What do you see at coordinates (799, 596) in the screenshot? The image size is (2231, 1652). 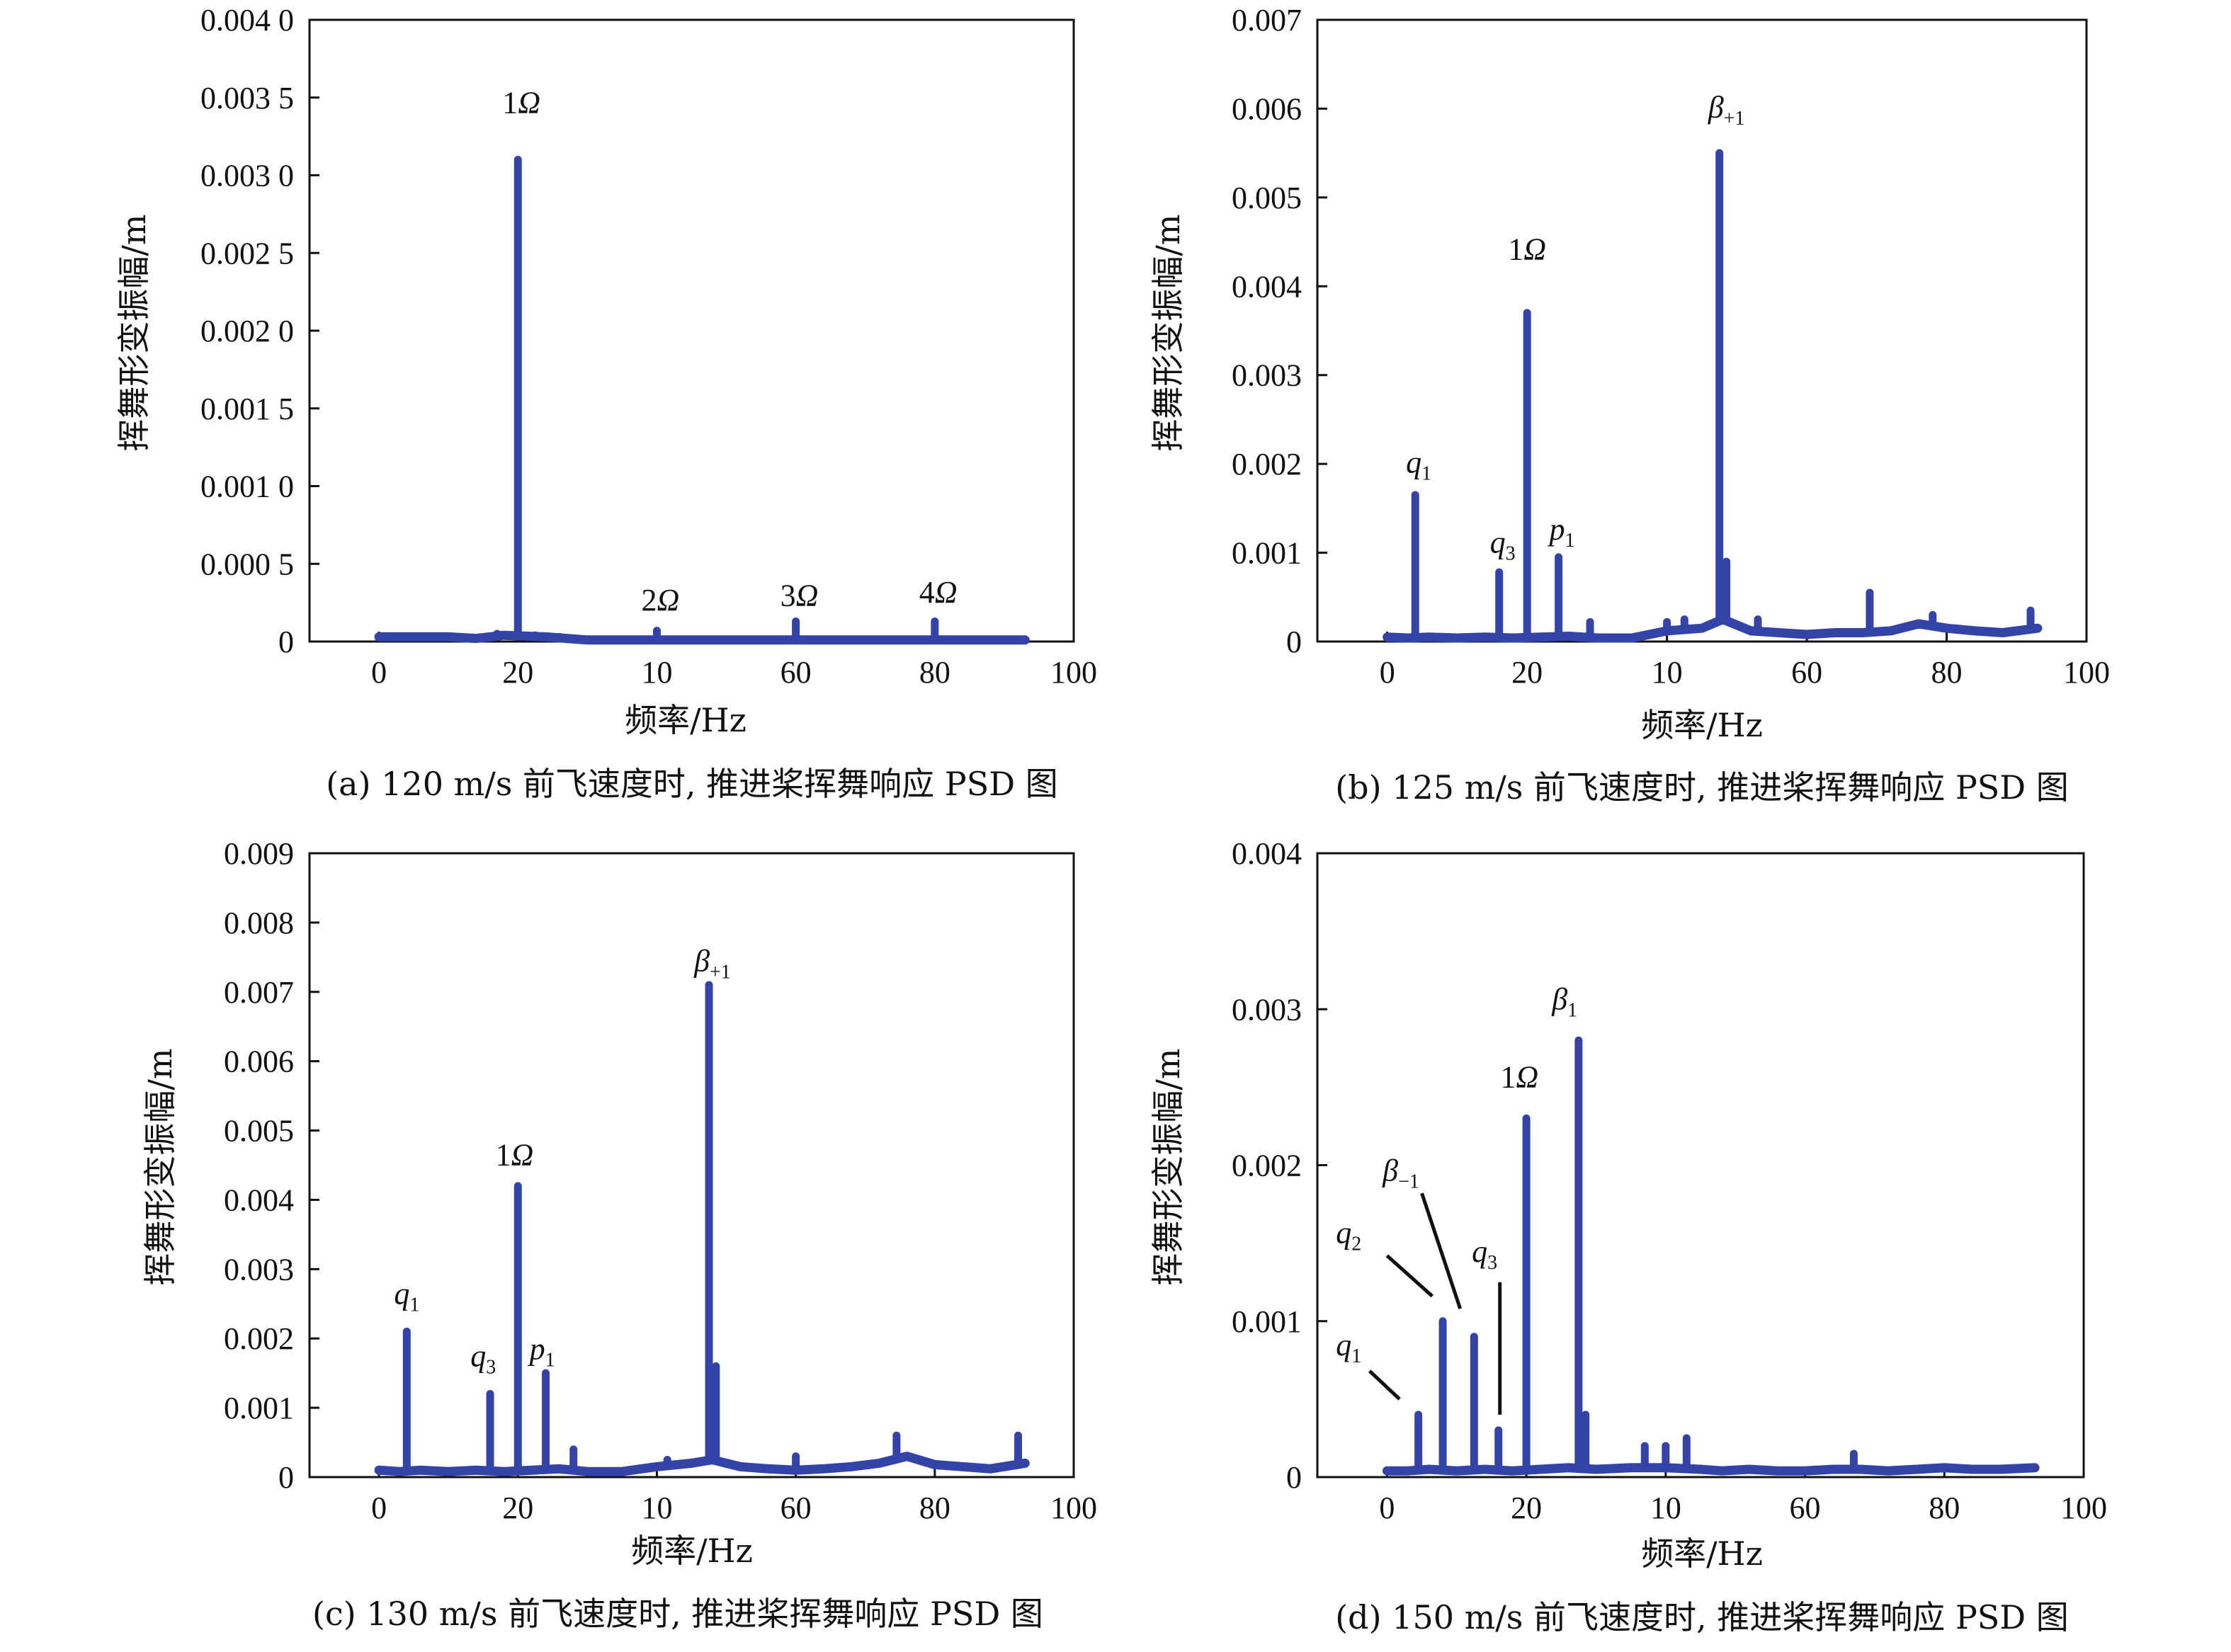 I see `peak-annotation: 3Ω` at bounding box center [799, 596].